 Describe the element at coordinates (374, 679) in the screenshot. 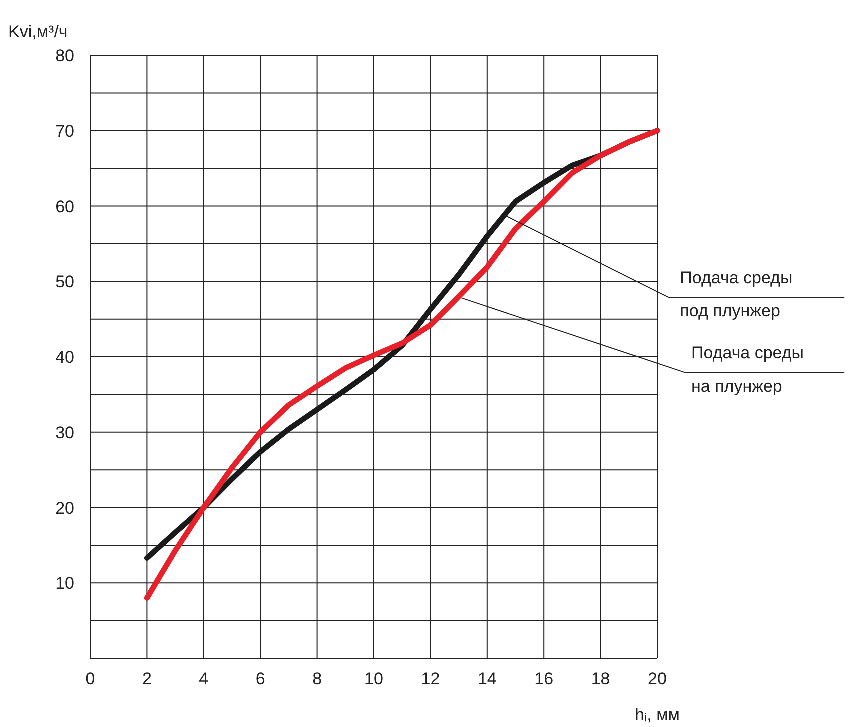

I see `x-tick-label: 10` at that location.